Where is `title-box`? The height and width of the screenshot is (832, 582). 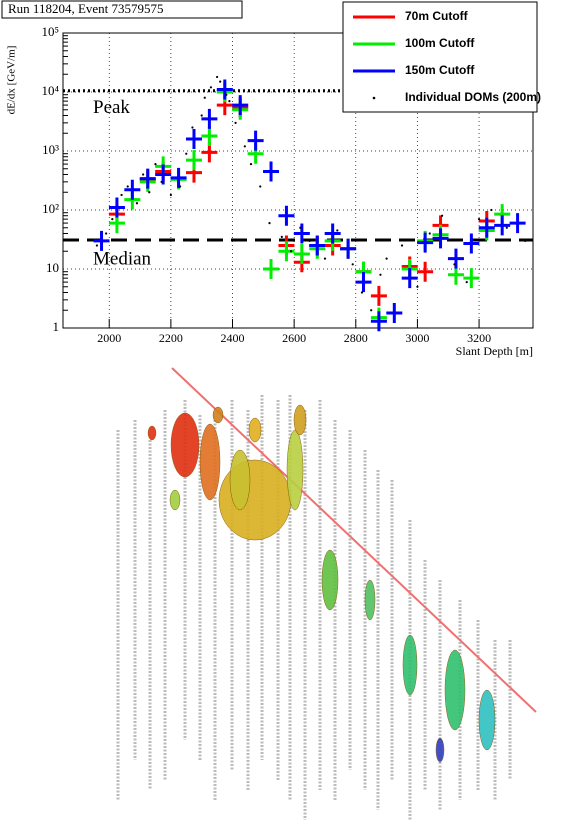
title-box is located at coordinates (122, 9).